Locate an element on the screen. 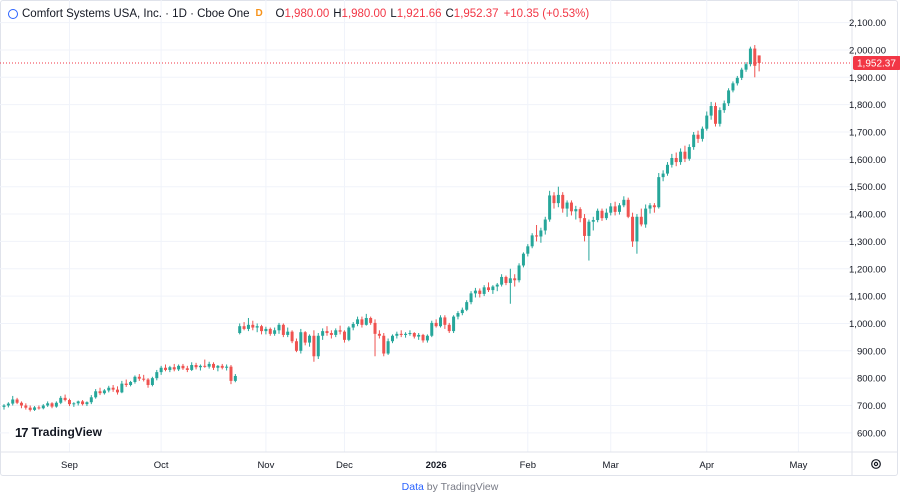  low-label: L is located at coordinates (393, 14).